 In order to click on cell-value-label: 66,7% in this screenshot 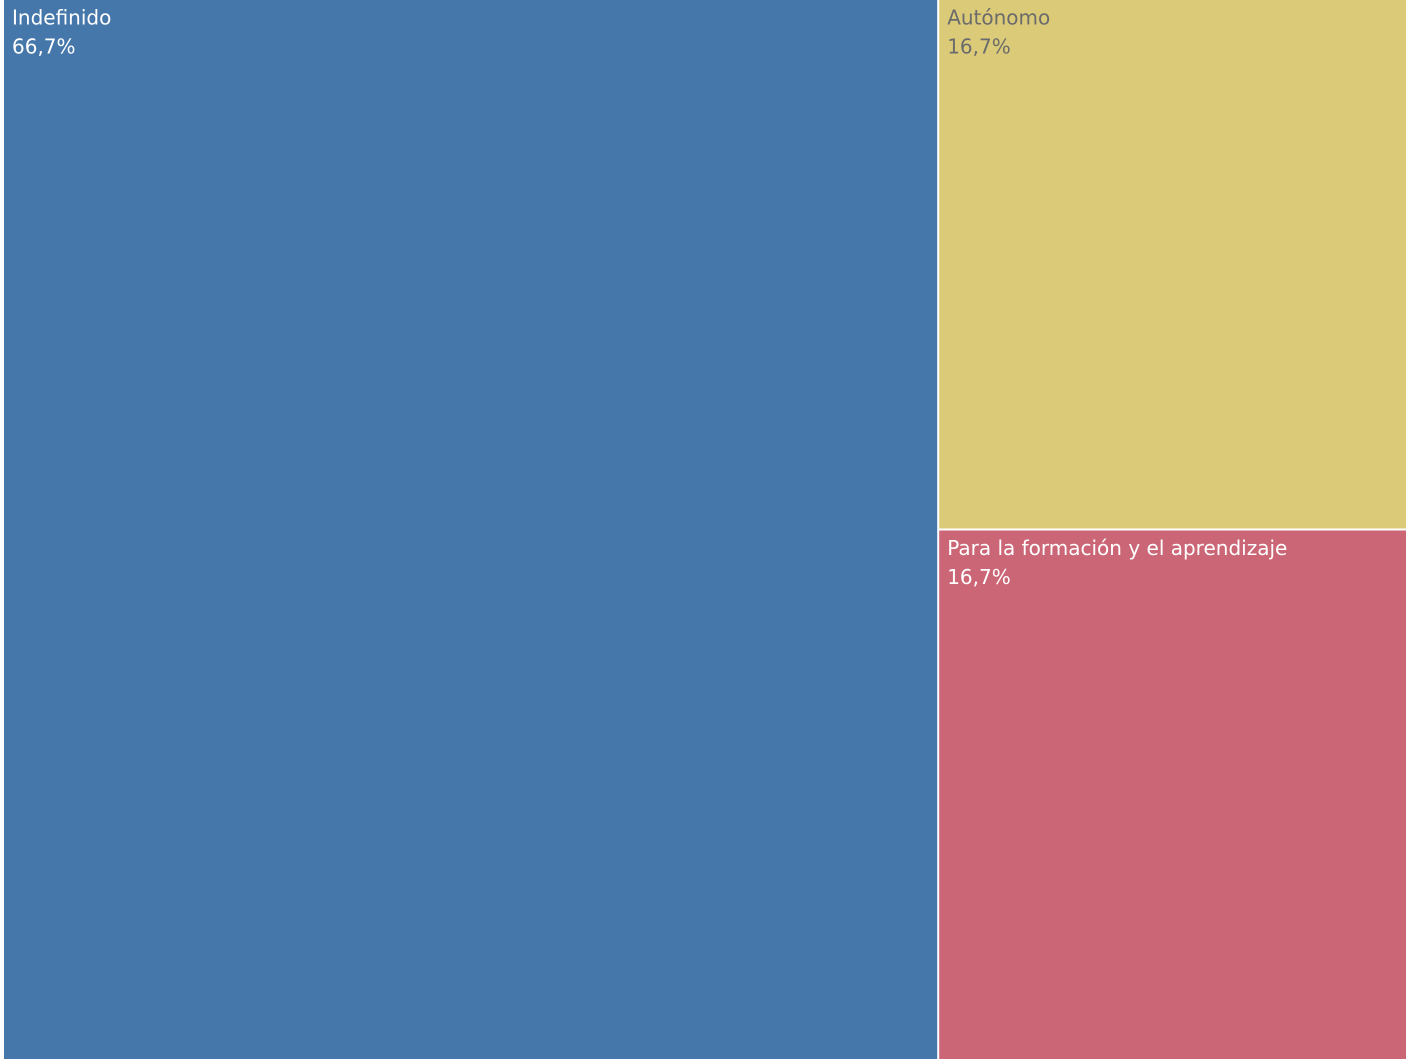, I will do `click(44, 47)`.